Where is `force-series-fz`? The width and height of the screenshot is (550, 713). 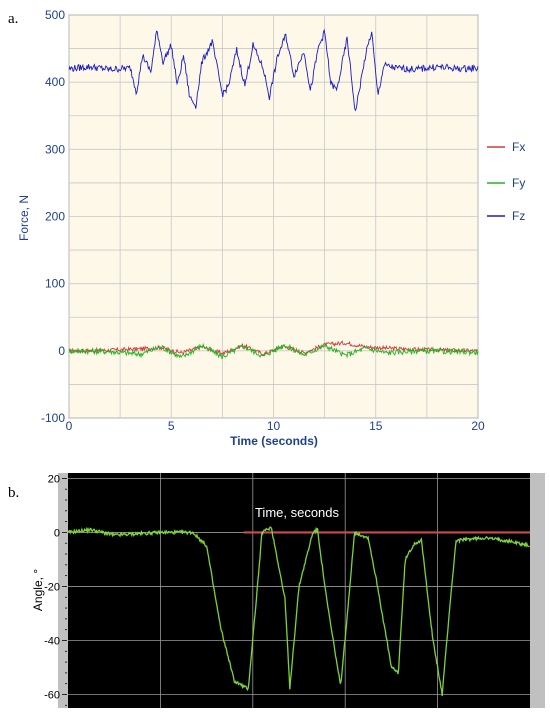 force-series-fz is located at coordinates (273, 70).